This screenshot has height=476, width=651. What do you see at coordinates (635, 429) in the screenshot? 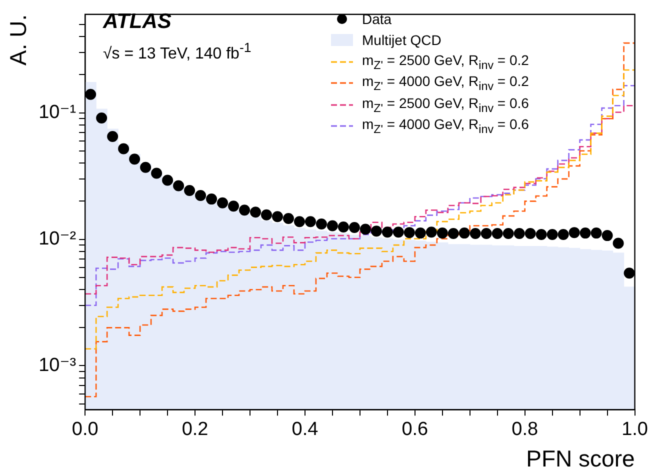
I see `x-tick-label: 1.0` at bounding box center [635, 429].